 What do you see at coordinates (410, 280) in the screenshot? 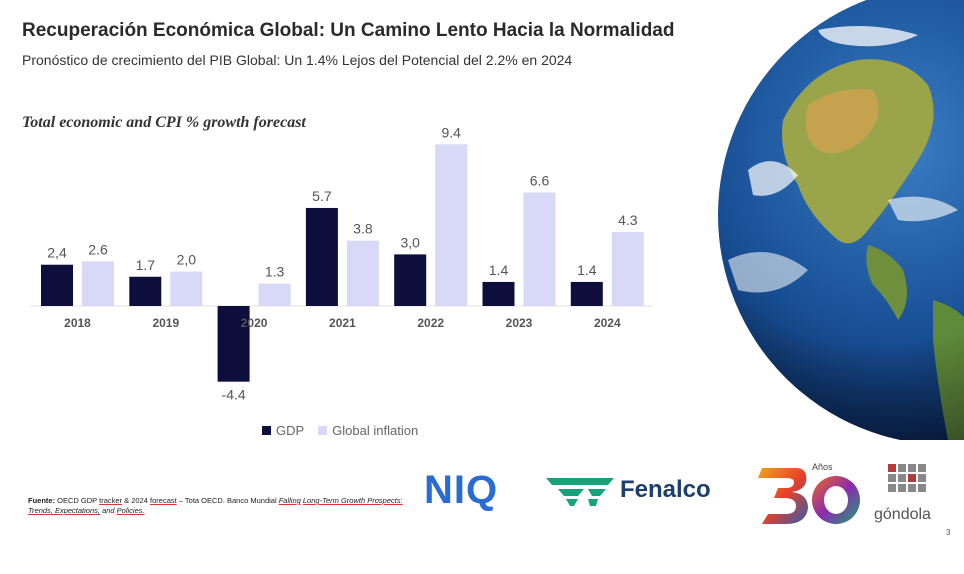
I see `bar-gdp-2022` at bounding box center [410, 280].